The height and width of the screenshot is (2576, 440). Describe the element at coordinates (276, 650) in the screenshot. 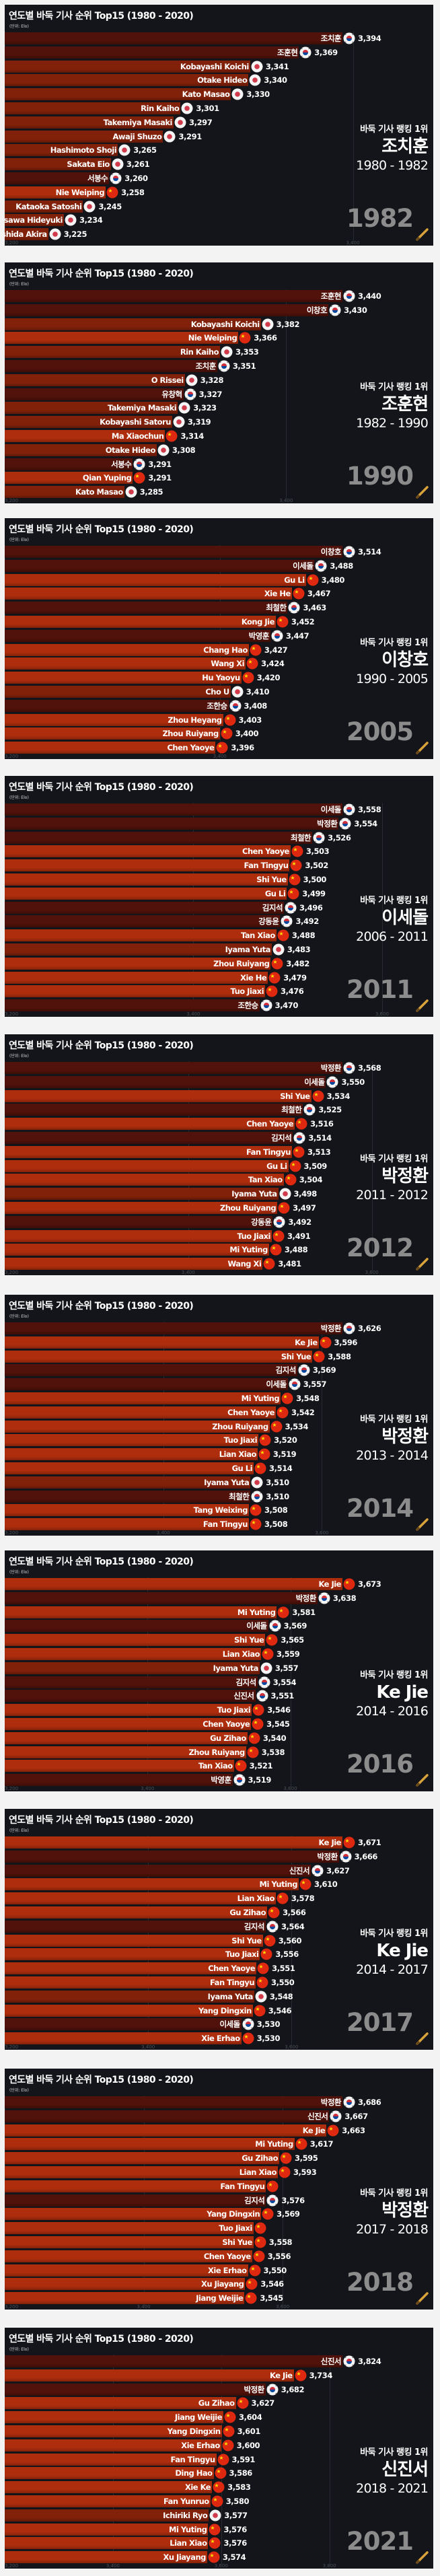

I see `bar-value-label: 3,427` at that location.